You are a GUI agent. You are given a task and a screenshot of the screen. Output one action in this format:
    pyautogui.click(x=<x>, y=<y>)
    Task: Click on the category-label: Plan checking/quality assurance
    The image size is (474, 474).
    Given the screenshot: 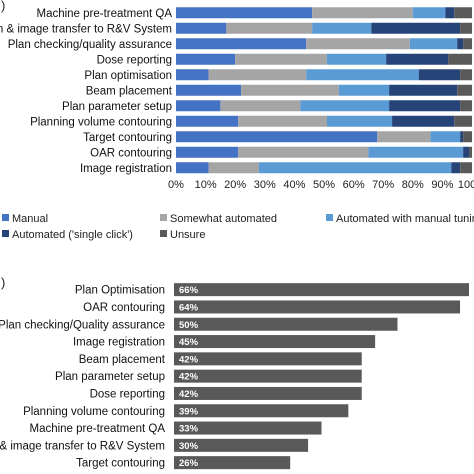 What is the action you would take?
    pyautogui.click(x=90, y=45)
    